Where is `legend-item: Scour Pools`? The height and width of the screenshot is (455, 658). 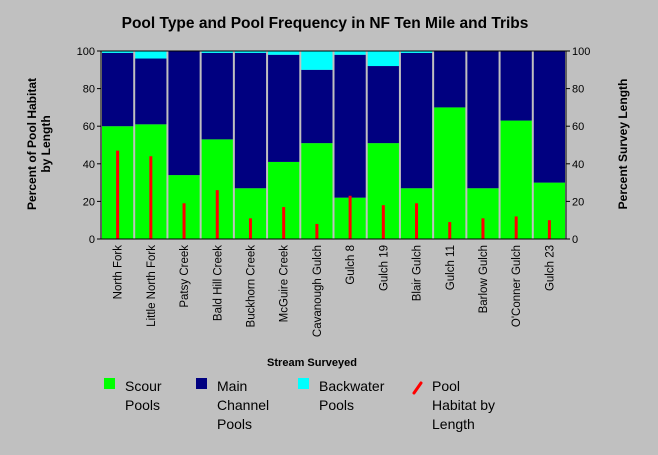
legend-item: Scour Pools is located at coordinates (133, 395).